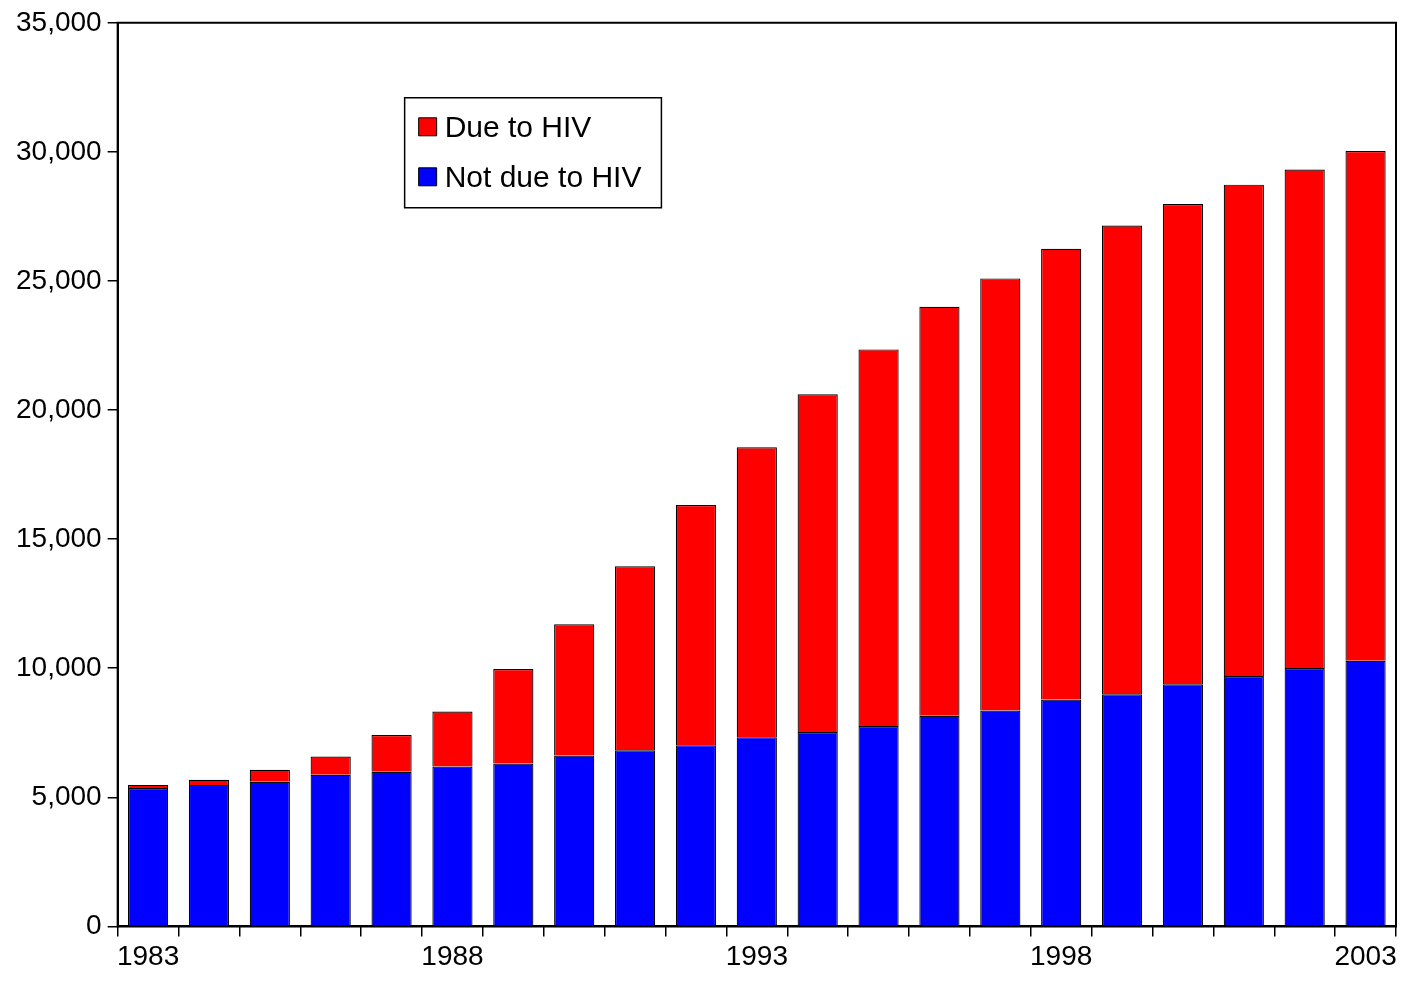 The image size is (1414, 988). What do you see at coordinates (59, 150) in the screenshot?
I see `y-tick-label: 30,000` at bounding box center [59, 150].